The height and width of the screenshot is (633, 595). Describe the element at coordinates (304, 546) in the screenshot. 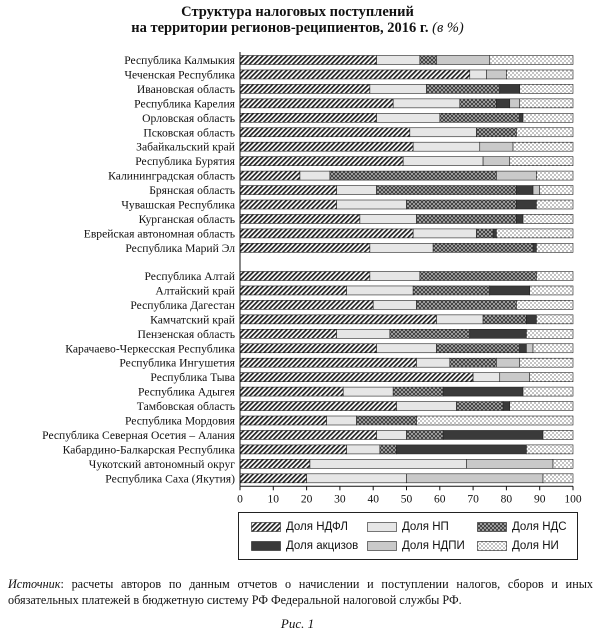

I see `legend-item: Доля акцизов` at that location.